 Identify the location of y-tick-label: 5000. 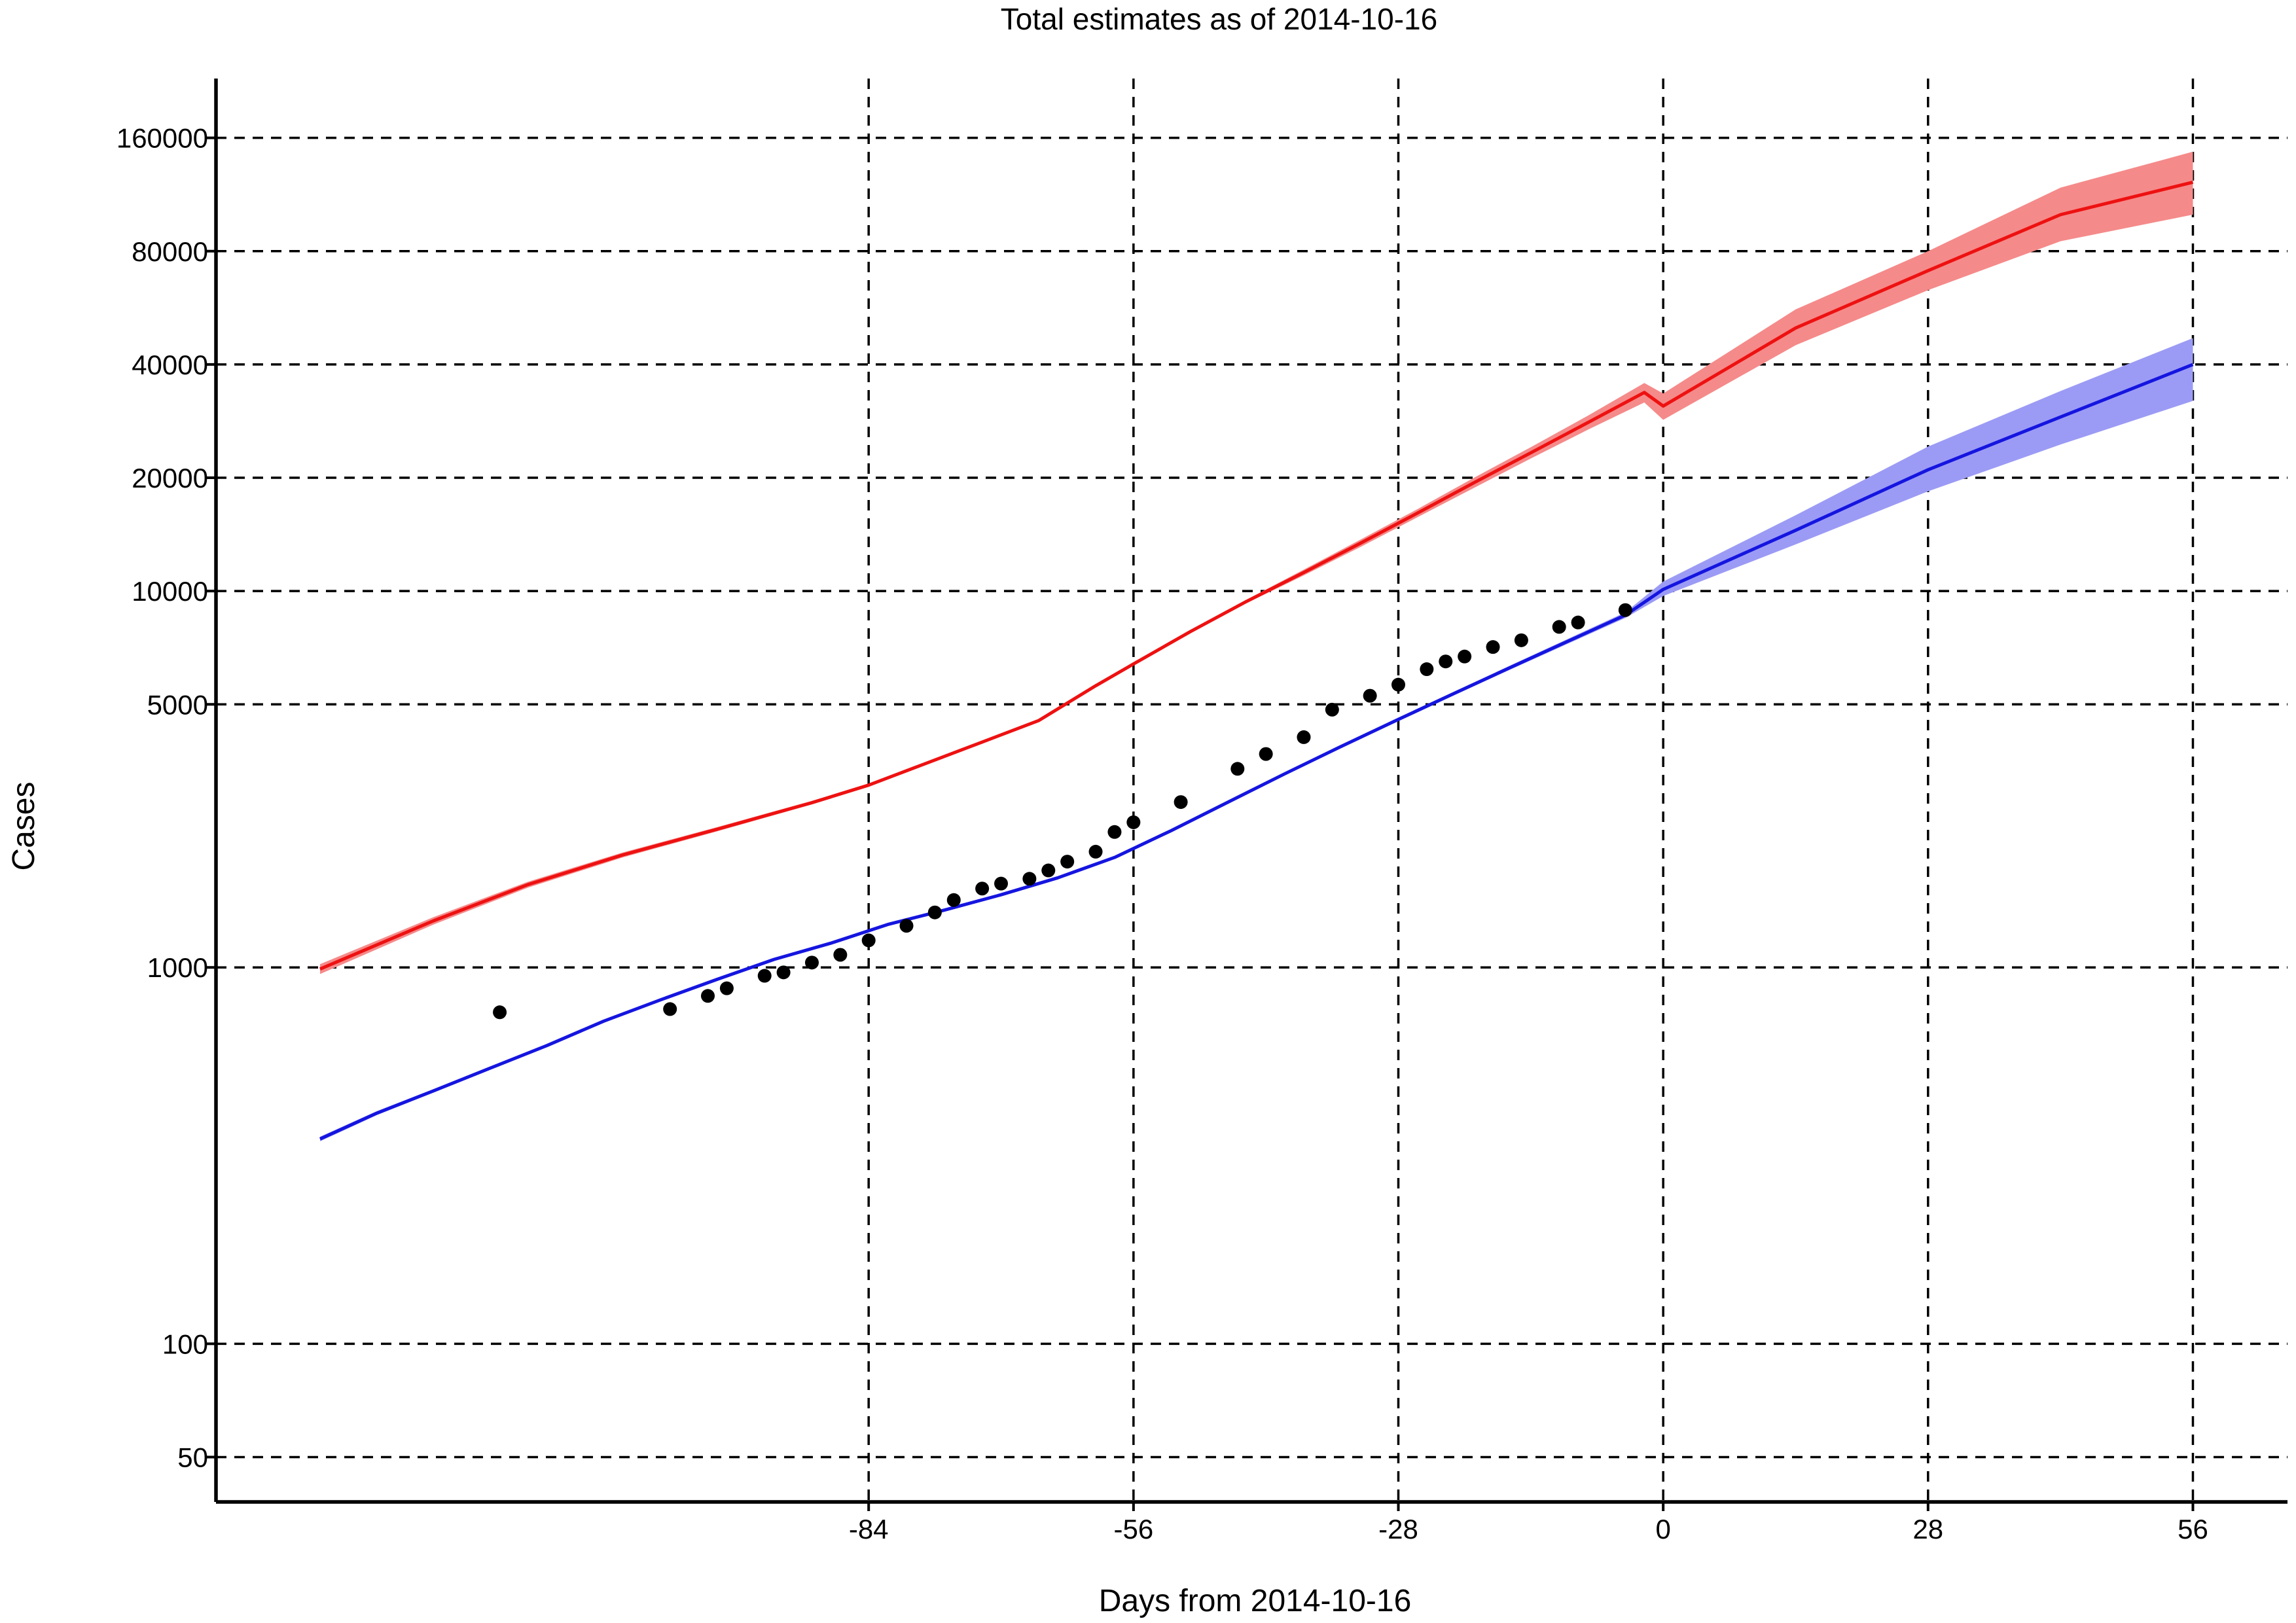
(177, 704).